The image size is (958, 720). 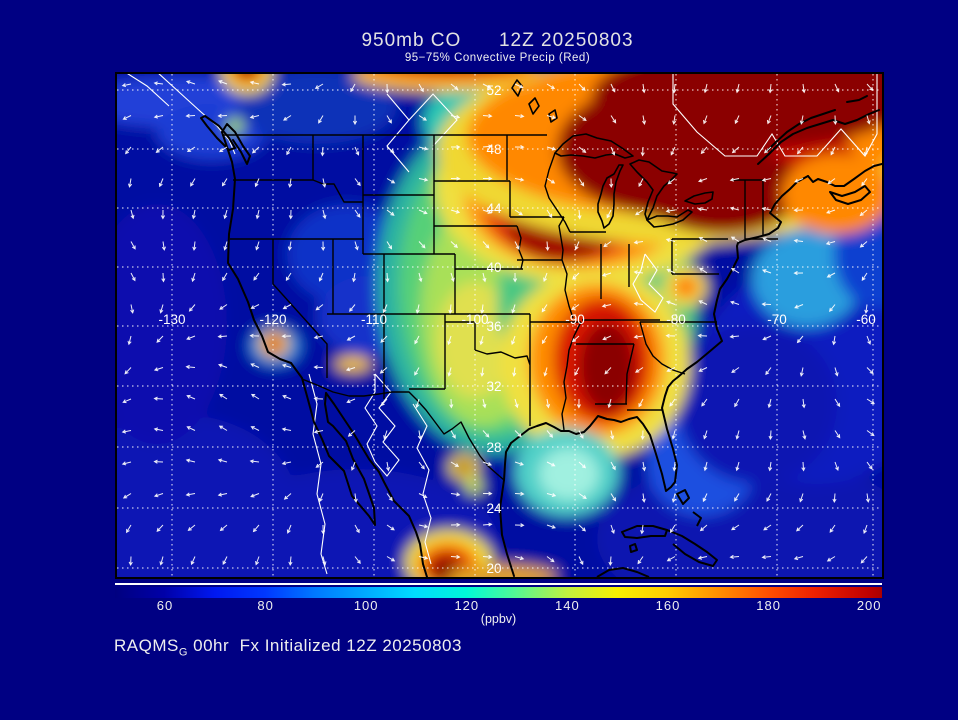 I want to click on svg-text: -60, so click(x=866, y=319).